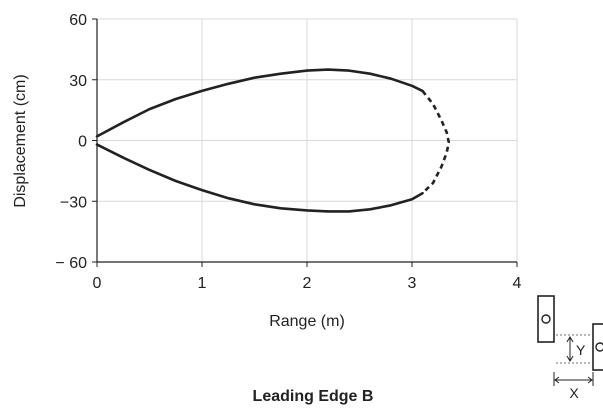 This screenshot has height=410, width=603. What do you see at coordinates (78, 20) in the screenshot?
I see `y-tick-label: 60` at bounding box center [78, 20].